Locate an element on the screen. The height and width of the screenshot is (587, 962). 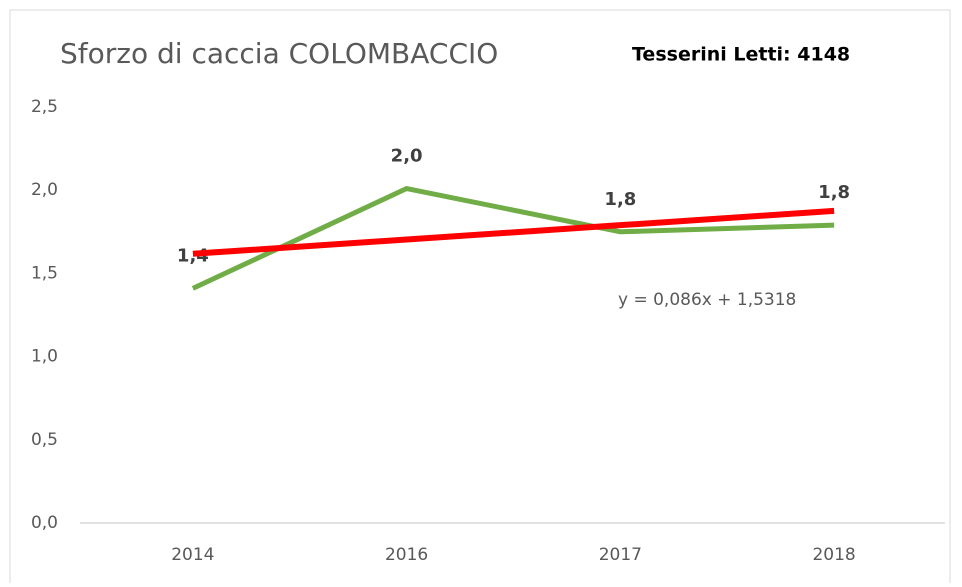
chart-title: Sforzo di caccia COLOMBACCIO is located at coordinates (279, 53).